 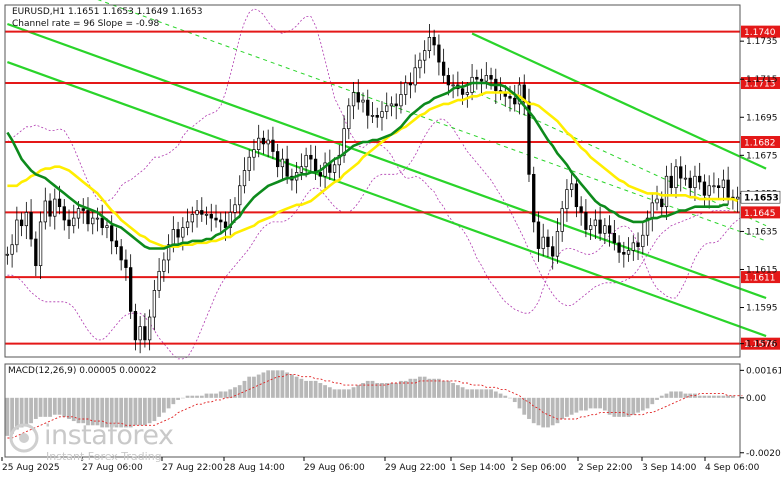 I want to click on level-price-label: 1.1611, so click(x=760, y=279).